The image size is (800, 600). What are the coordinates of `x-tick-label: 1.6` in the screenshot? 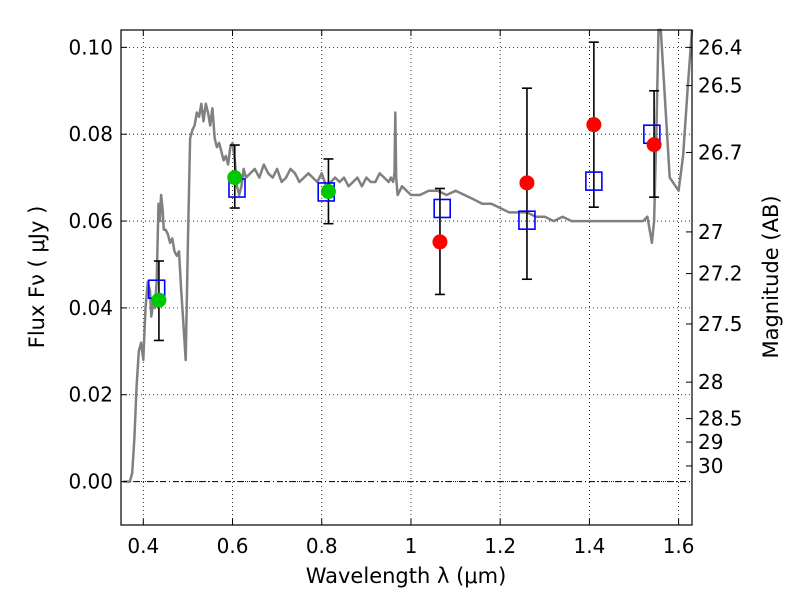 It's located at (679, 546).